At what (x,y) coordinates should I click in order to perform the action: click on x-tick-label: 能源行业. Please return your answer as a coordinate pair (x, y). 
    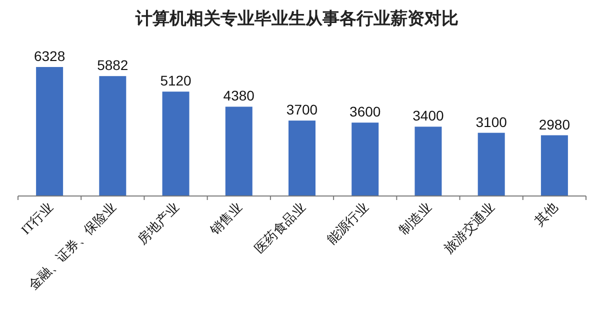
    Looking at the image, I should click on (348, 223).